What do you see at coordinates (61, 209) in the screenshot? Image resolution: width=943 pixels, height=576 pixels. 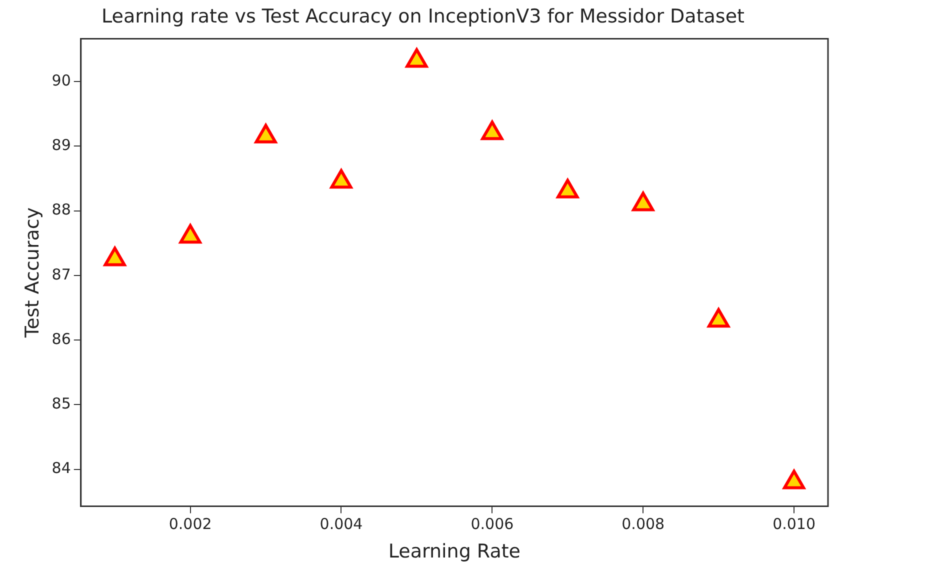 I see `y-tick-label: 88` at bounding box center [61, 209].